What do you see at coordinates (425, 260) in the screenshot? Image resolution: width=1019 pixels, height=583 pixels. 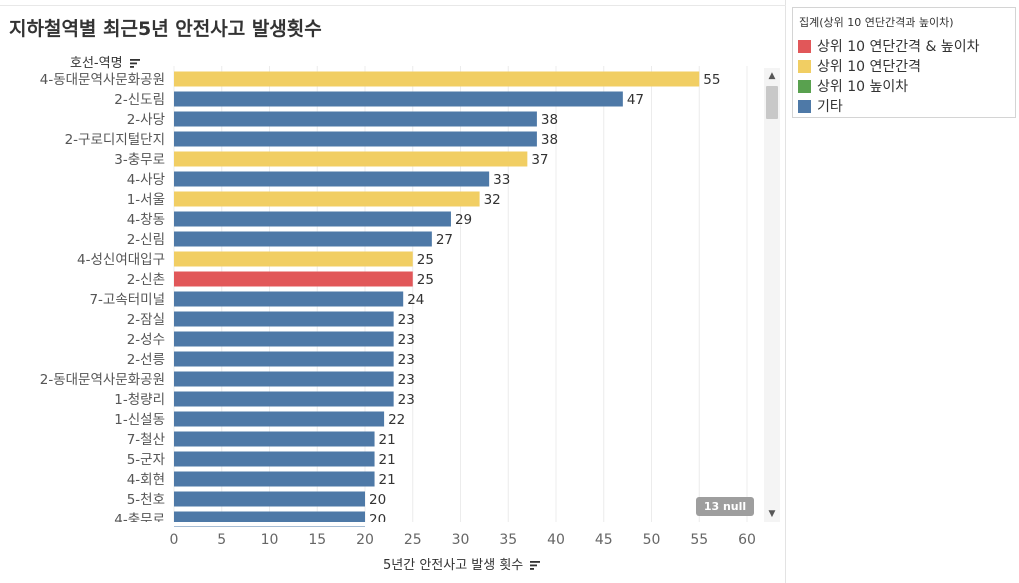 I see `bar-value-label: 25` at bounding box center [425, 260].